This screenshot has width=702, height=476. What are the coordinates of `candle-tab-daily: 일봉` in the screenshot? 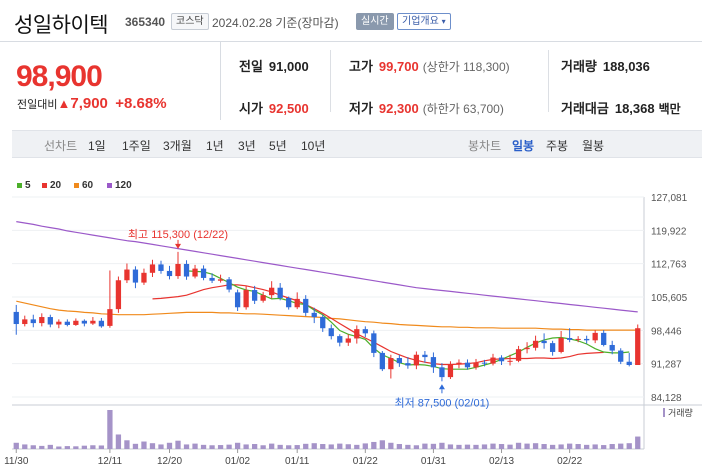 It's located at (523, 146).